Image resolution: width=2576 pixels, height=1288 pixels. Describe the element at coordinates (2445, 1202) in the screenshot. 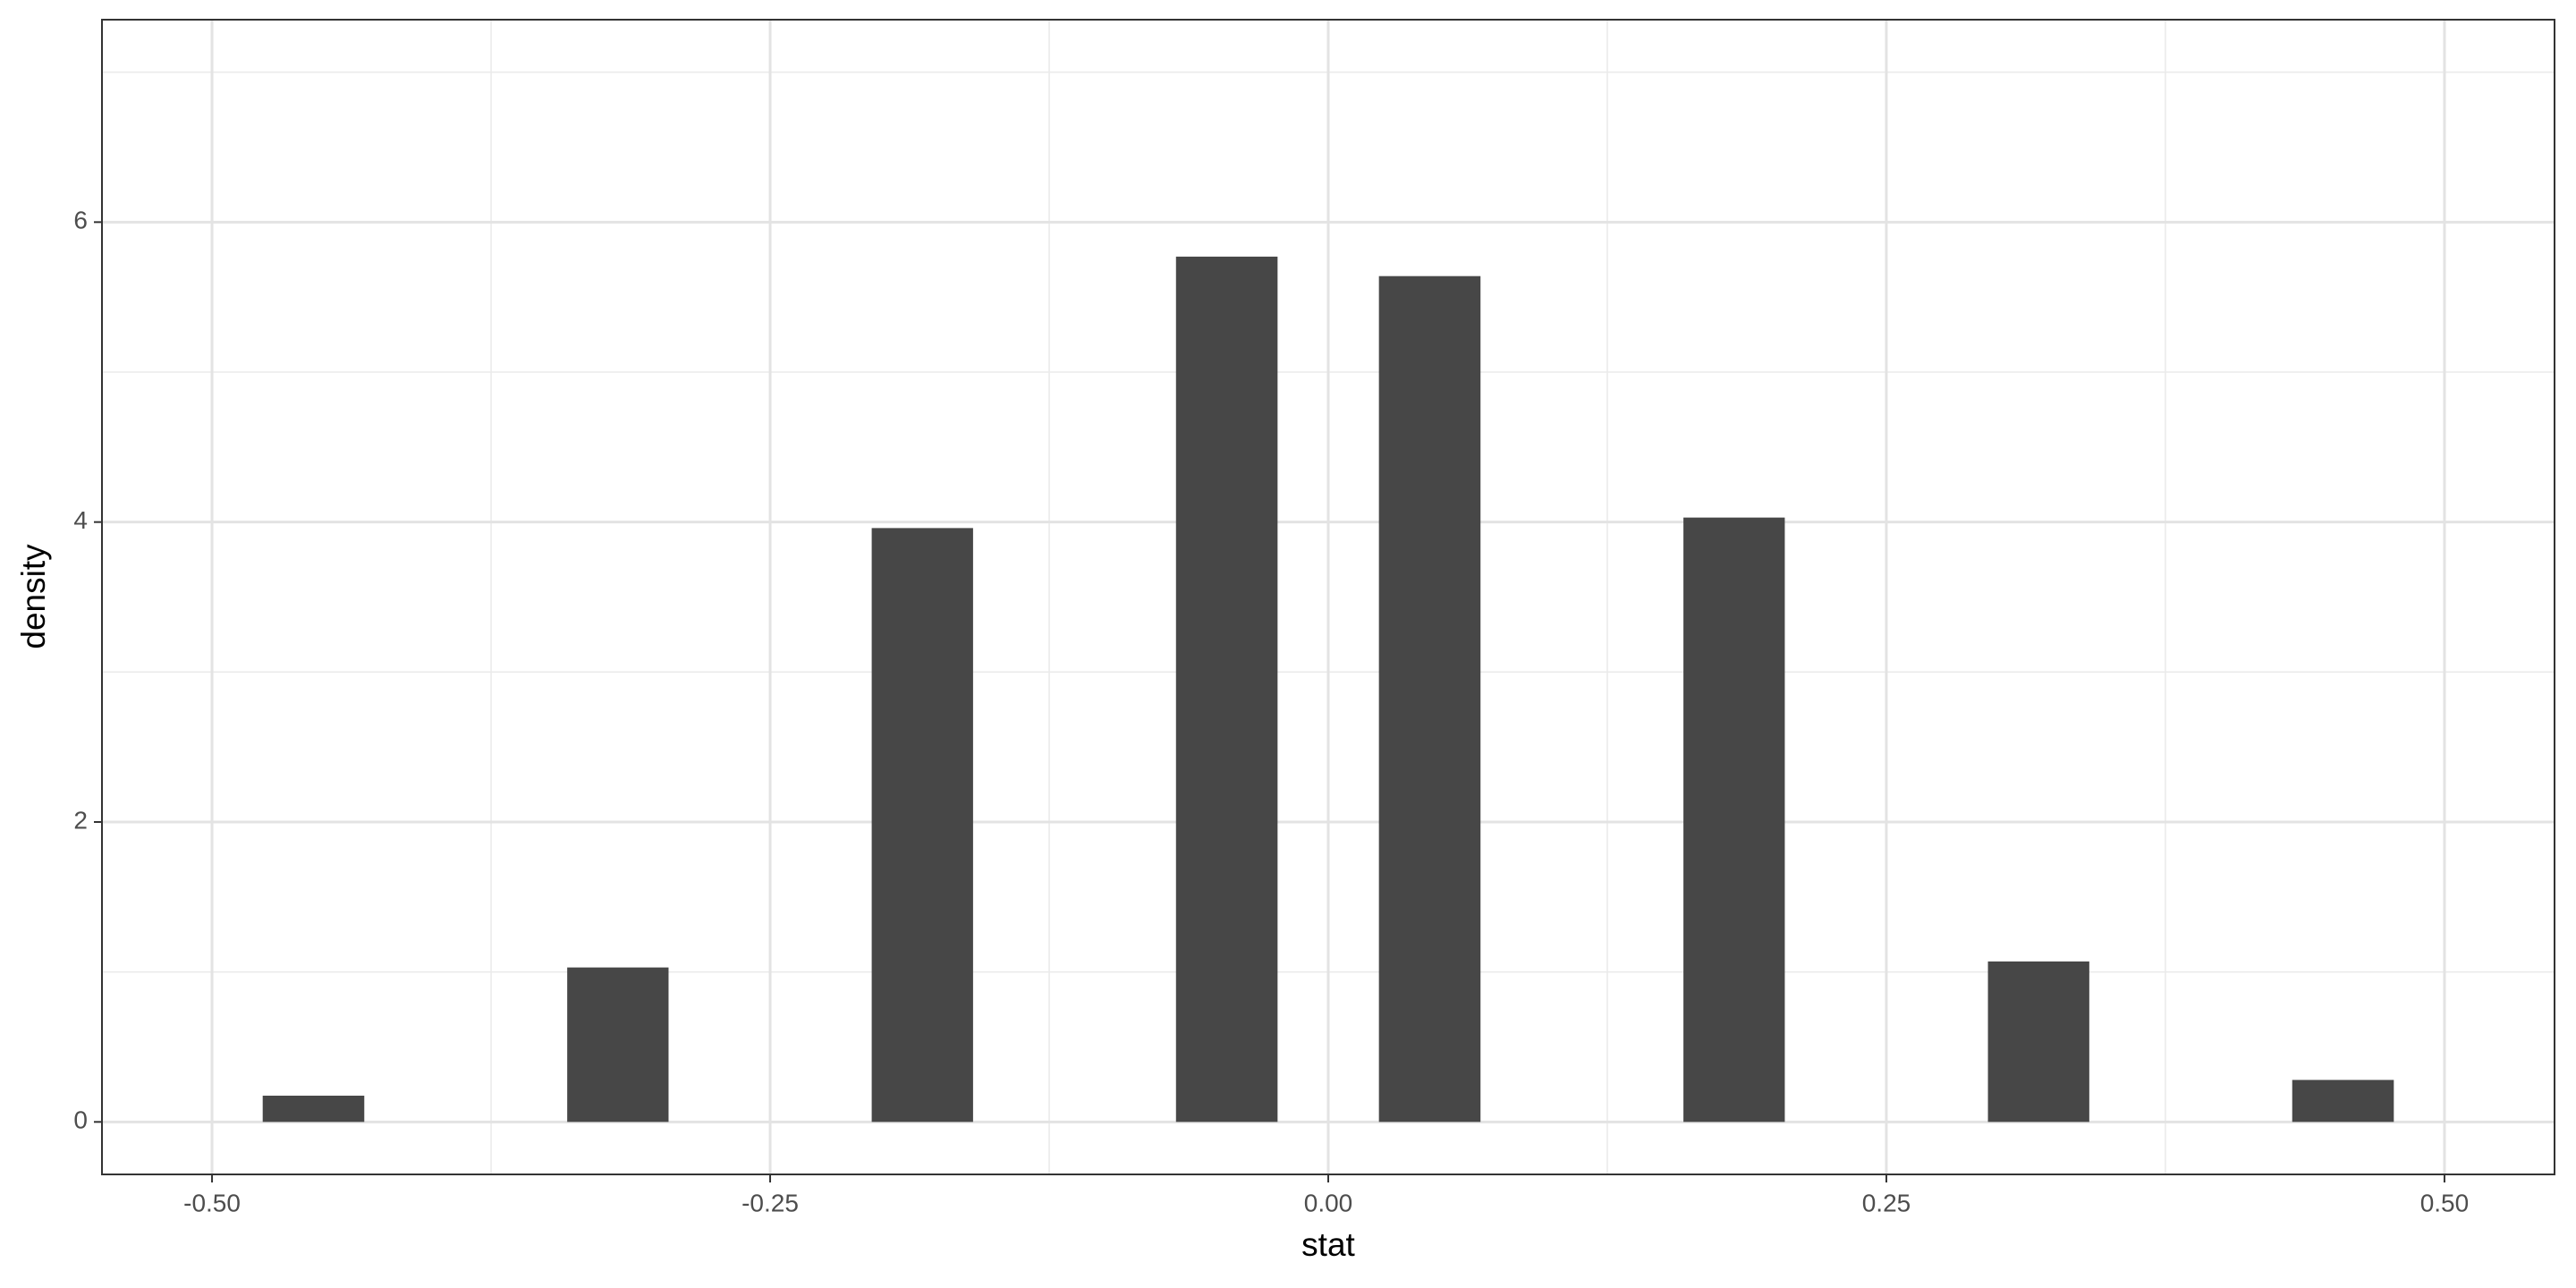

I see `x-tick-label: 0.50` at that location.